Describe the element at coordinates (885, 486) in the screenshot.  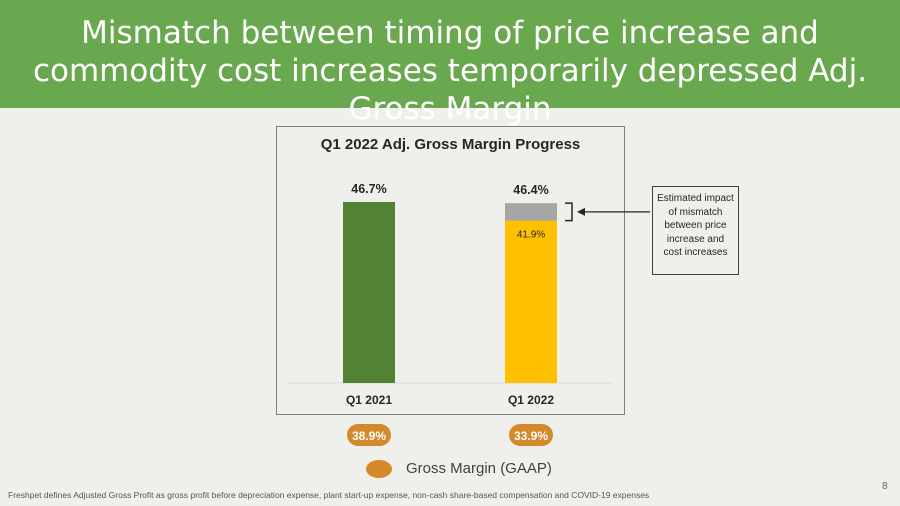
I see `page-number: 8` at that location.